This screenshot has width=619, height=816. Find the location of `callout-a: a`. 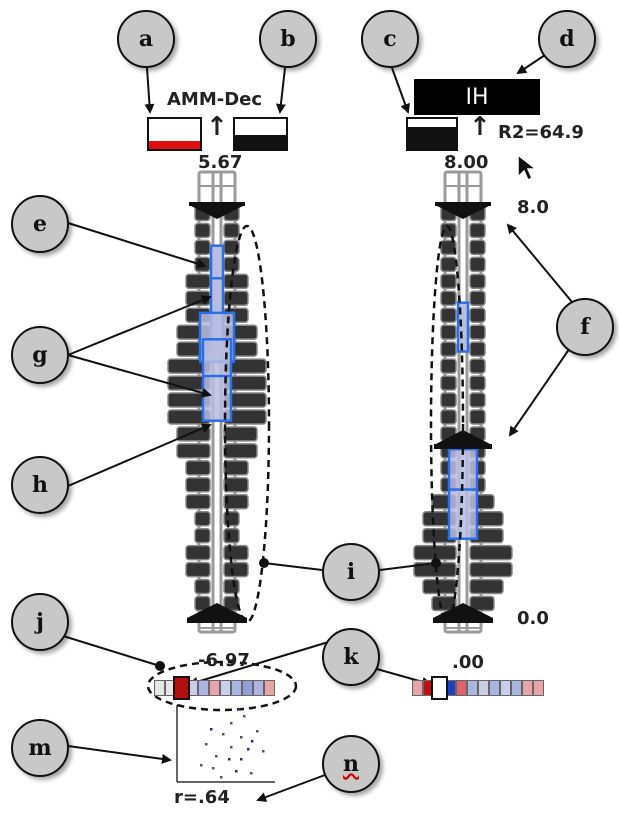

callout-a: a is located at coordinates (146, 39).